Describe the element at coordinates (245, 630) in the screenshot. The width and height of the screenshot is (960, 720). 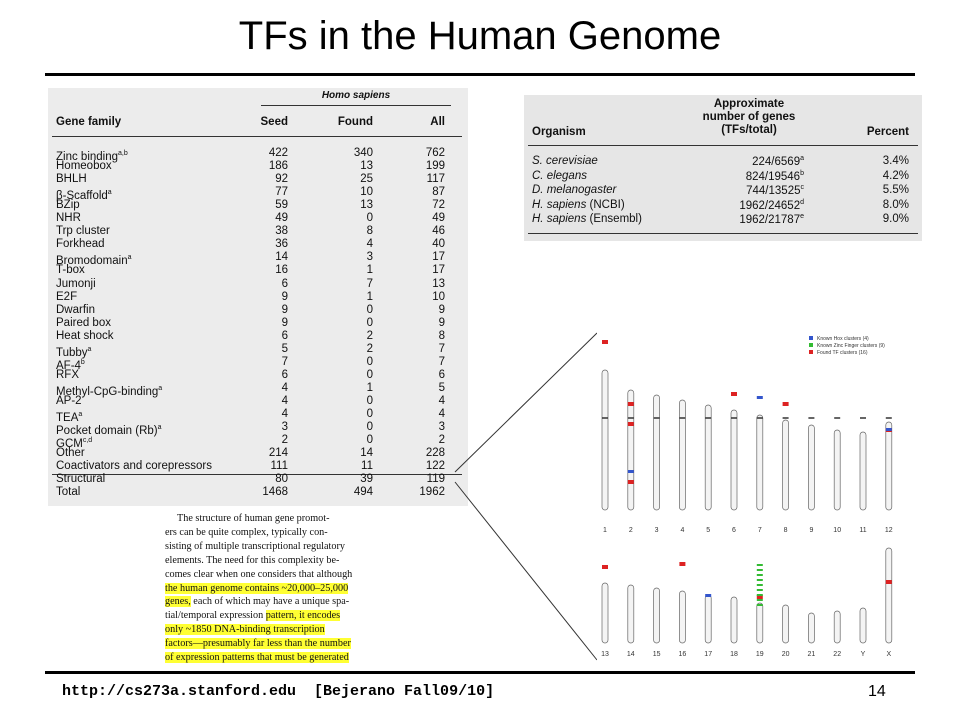
I see `highlighted-text: only ~1850 DNA-binding transcription` at that location.